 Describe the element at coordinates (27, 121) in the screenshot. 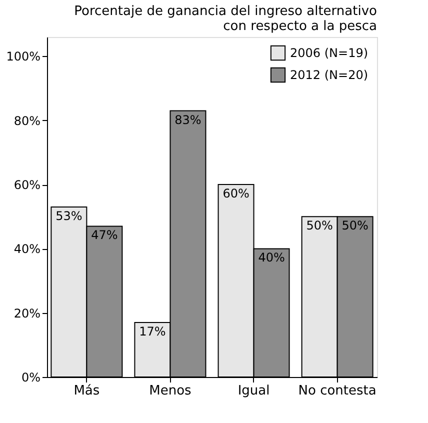

I see `y-tick-label: 80%` at that location.